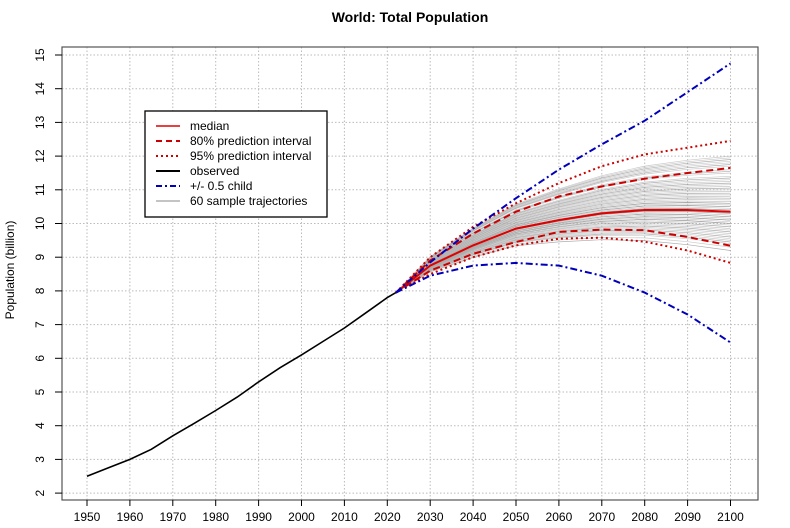 The height and width of the screenshot is (528, 790). What do you see at coordinates (87, 517) in the screenshot?
I see `x-tick-label: 1950` at bounding box center [87, 517].